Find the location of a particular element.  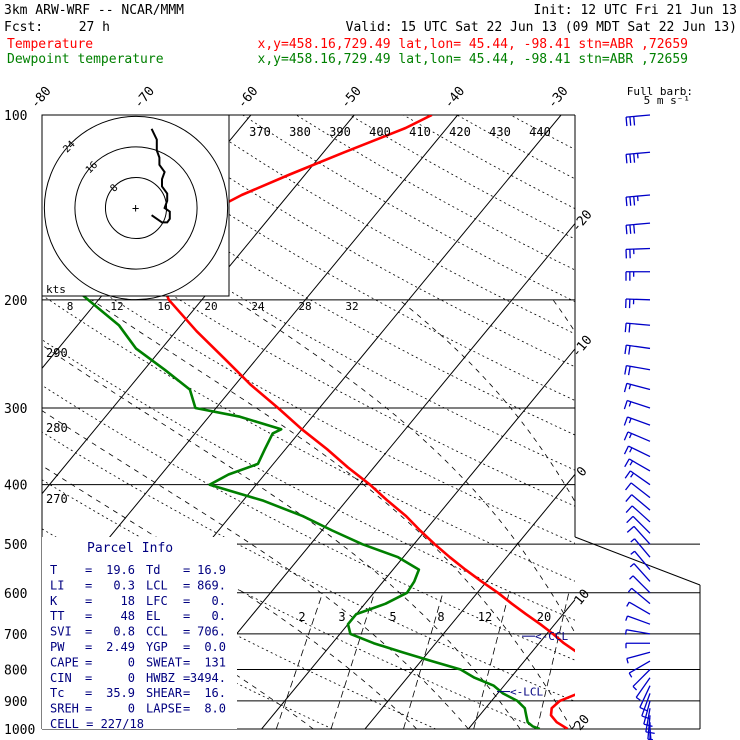

hodograph-scale-label: 16 is located at coordinates (163, 306).